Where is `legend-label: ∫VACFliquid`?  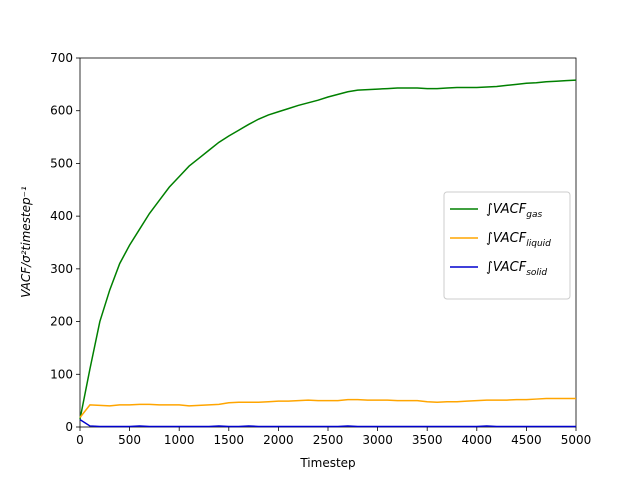 legend-label: ∫VACFliquid is located at coordinates (518, 240).